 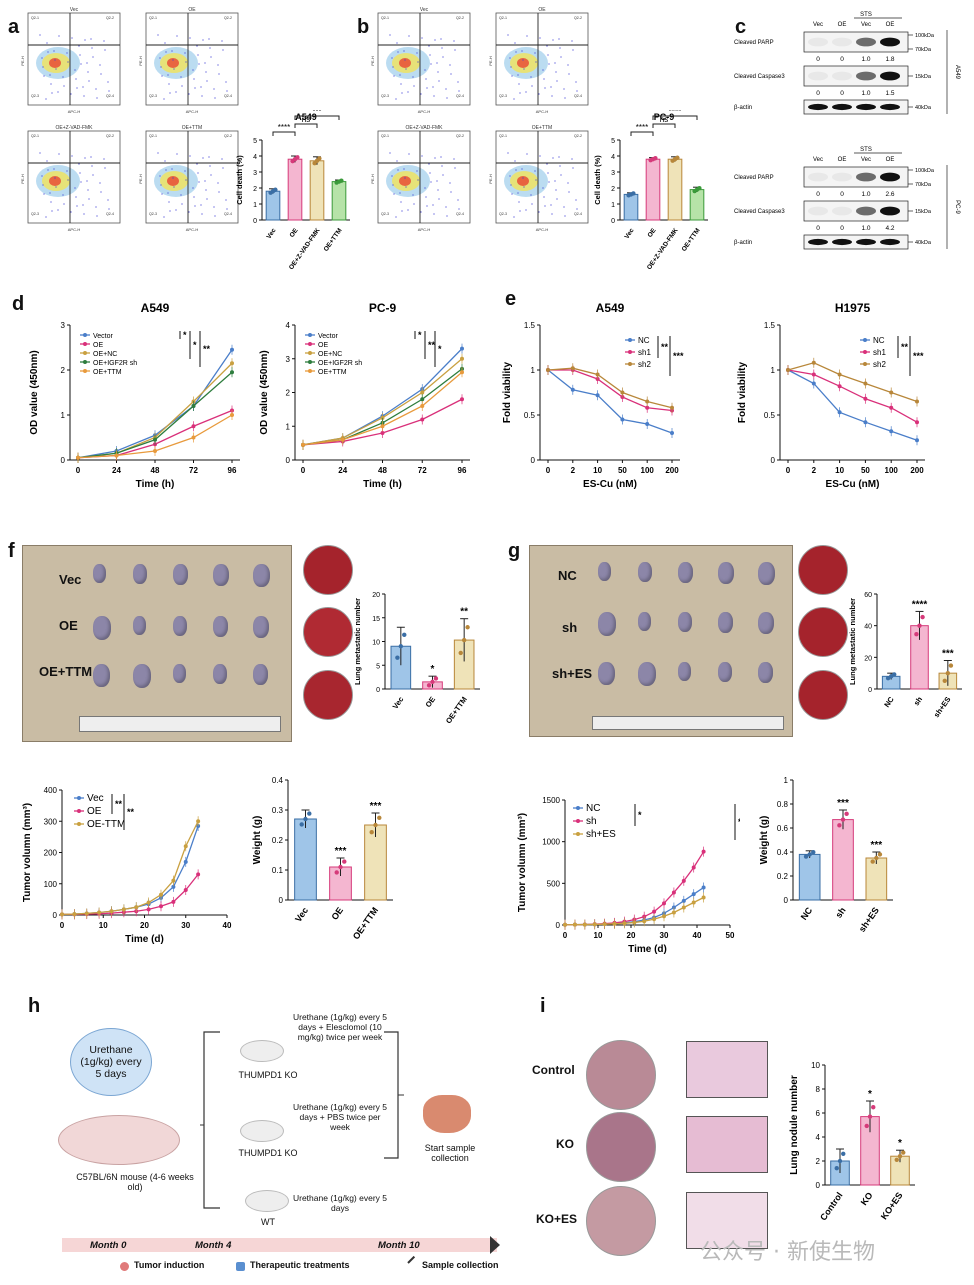 I want to click on y-tick-label: 1, so click(x=613, y=205).